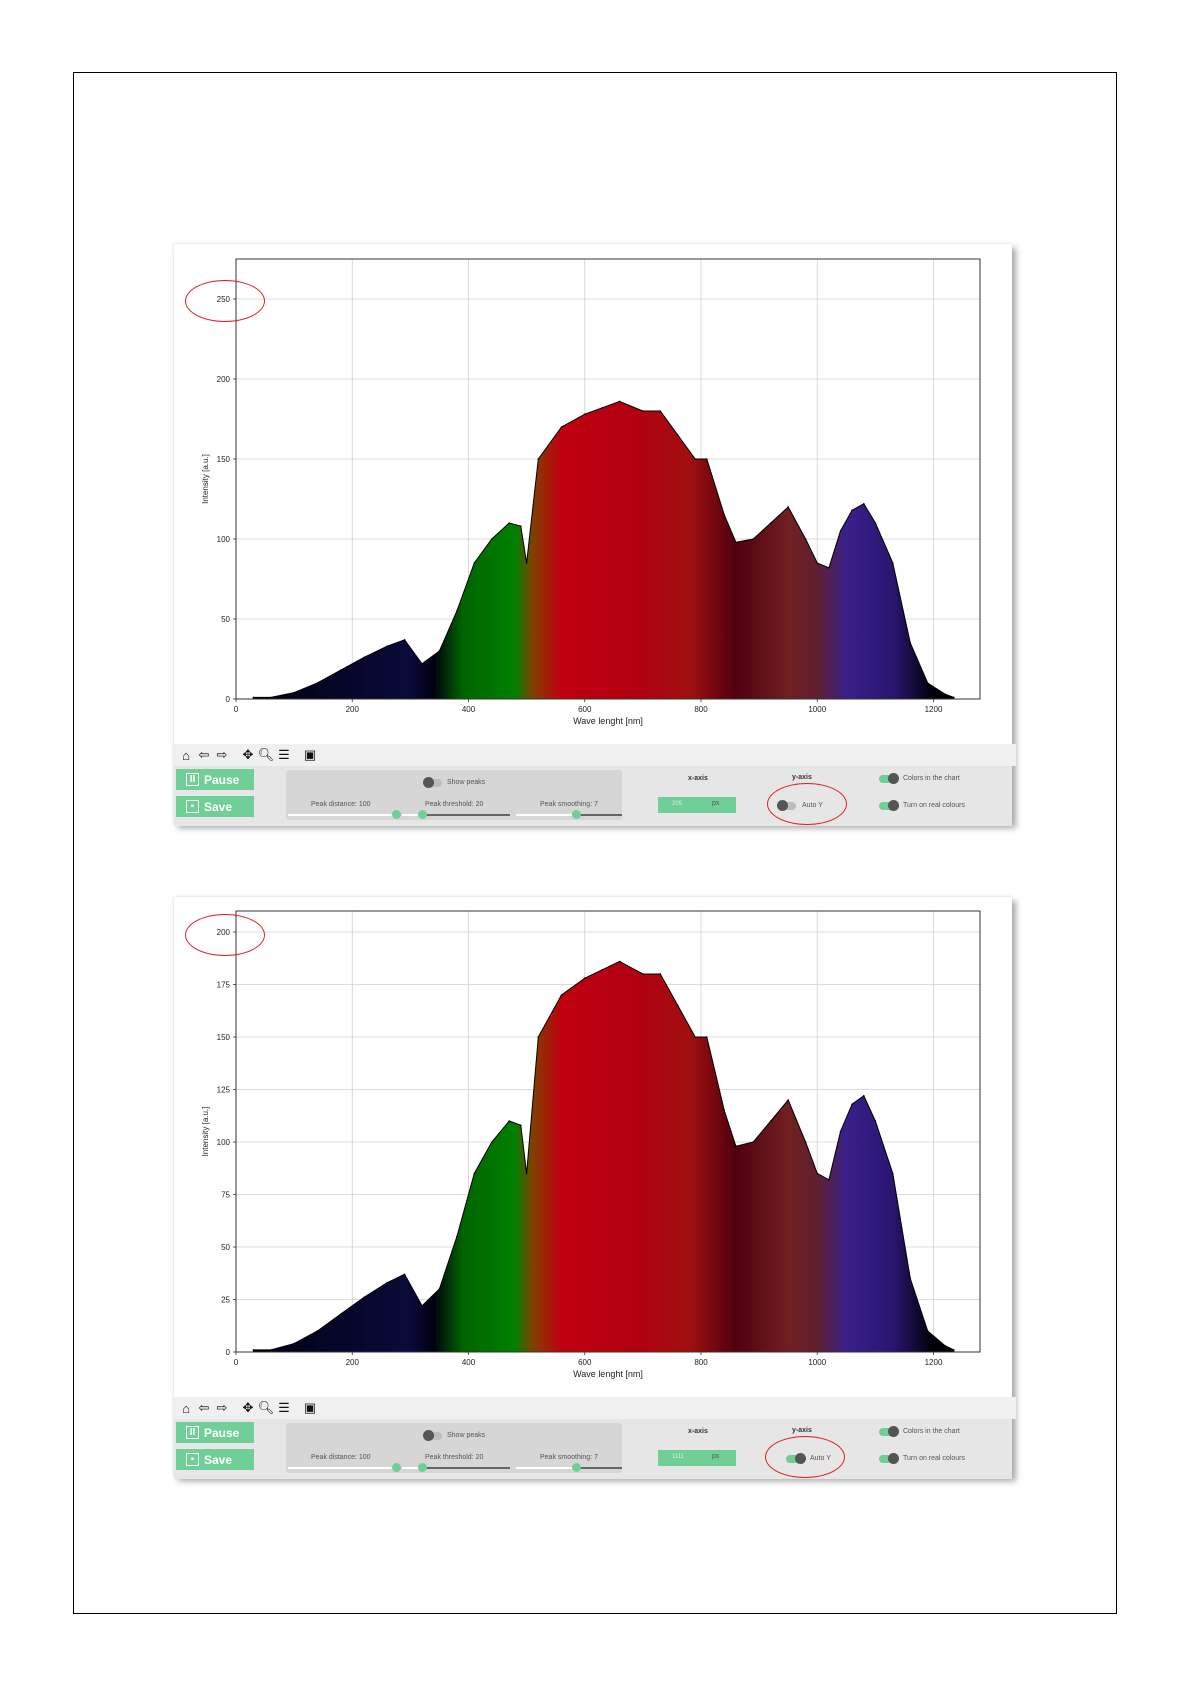 This screenshot has height=1684, width=1191. I want to click on x-axis-label: x-axis, so click(698, 1431).